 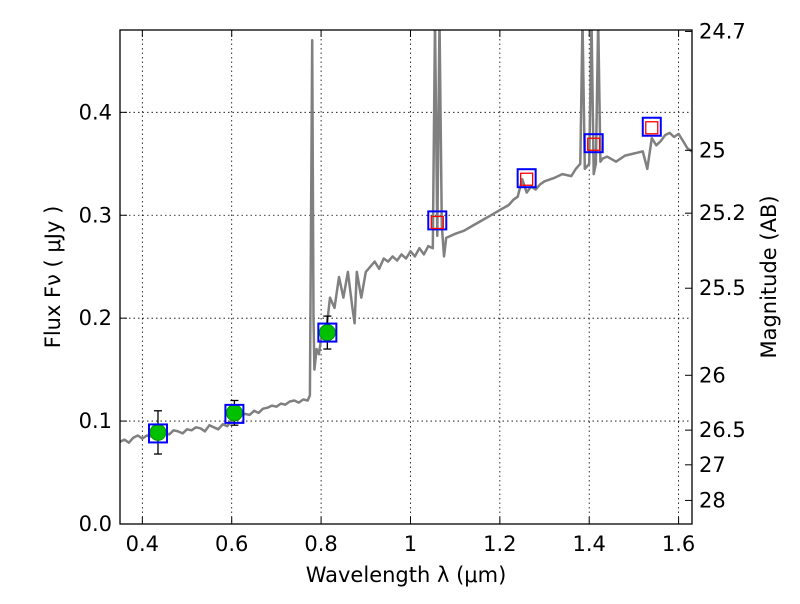 What do you see at coordinates (499, 544) in the screenshot?
I see `x-tick-label: 1.2` at bounding box center [499, 544].